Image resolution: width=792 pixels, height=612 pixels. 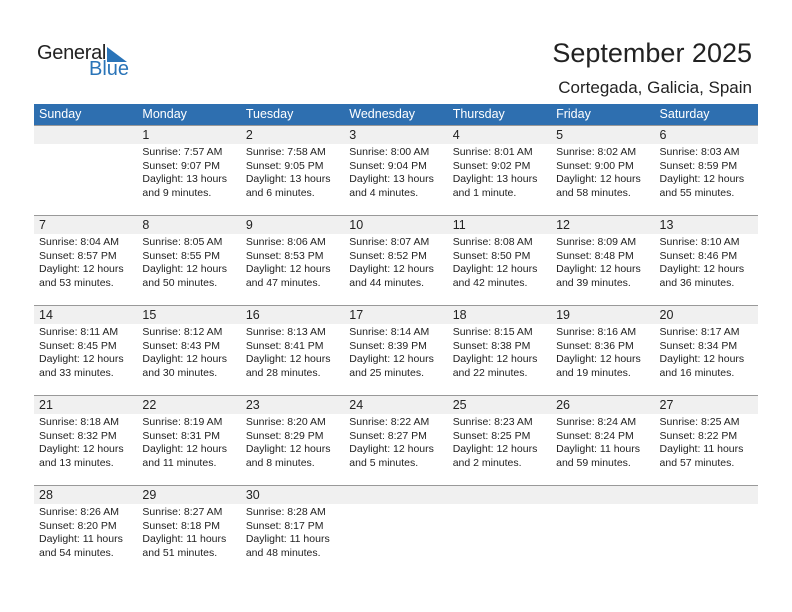 I want to click on daylight-text: and 11 minutes., so click(x=179, y=462).